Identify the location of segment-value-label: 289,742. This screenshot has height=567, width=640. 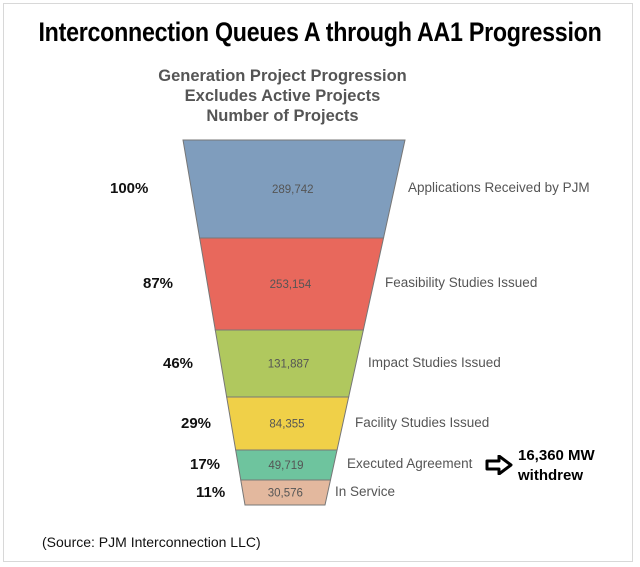
(293, 190).